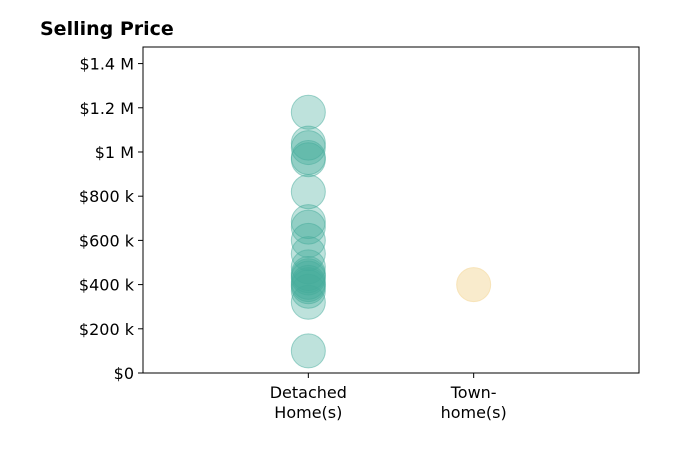  What do you see at coordinates (473, 392) in the screenshot?
I see `x-tick-label: Town-` at bounding box center [473, 392].